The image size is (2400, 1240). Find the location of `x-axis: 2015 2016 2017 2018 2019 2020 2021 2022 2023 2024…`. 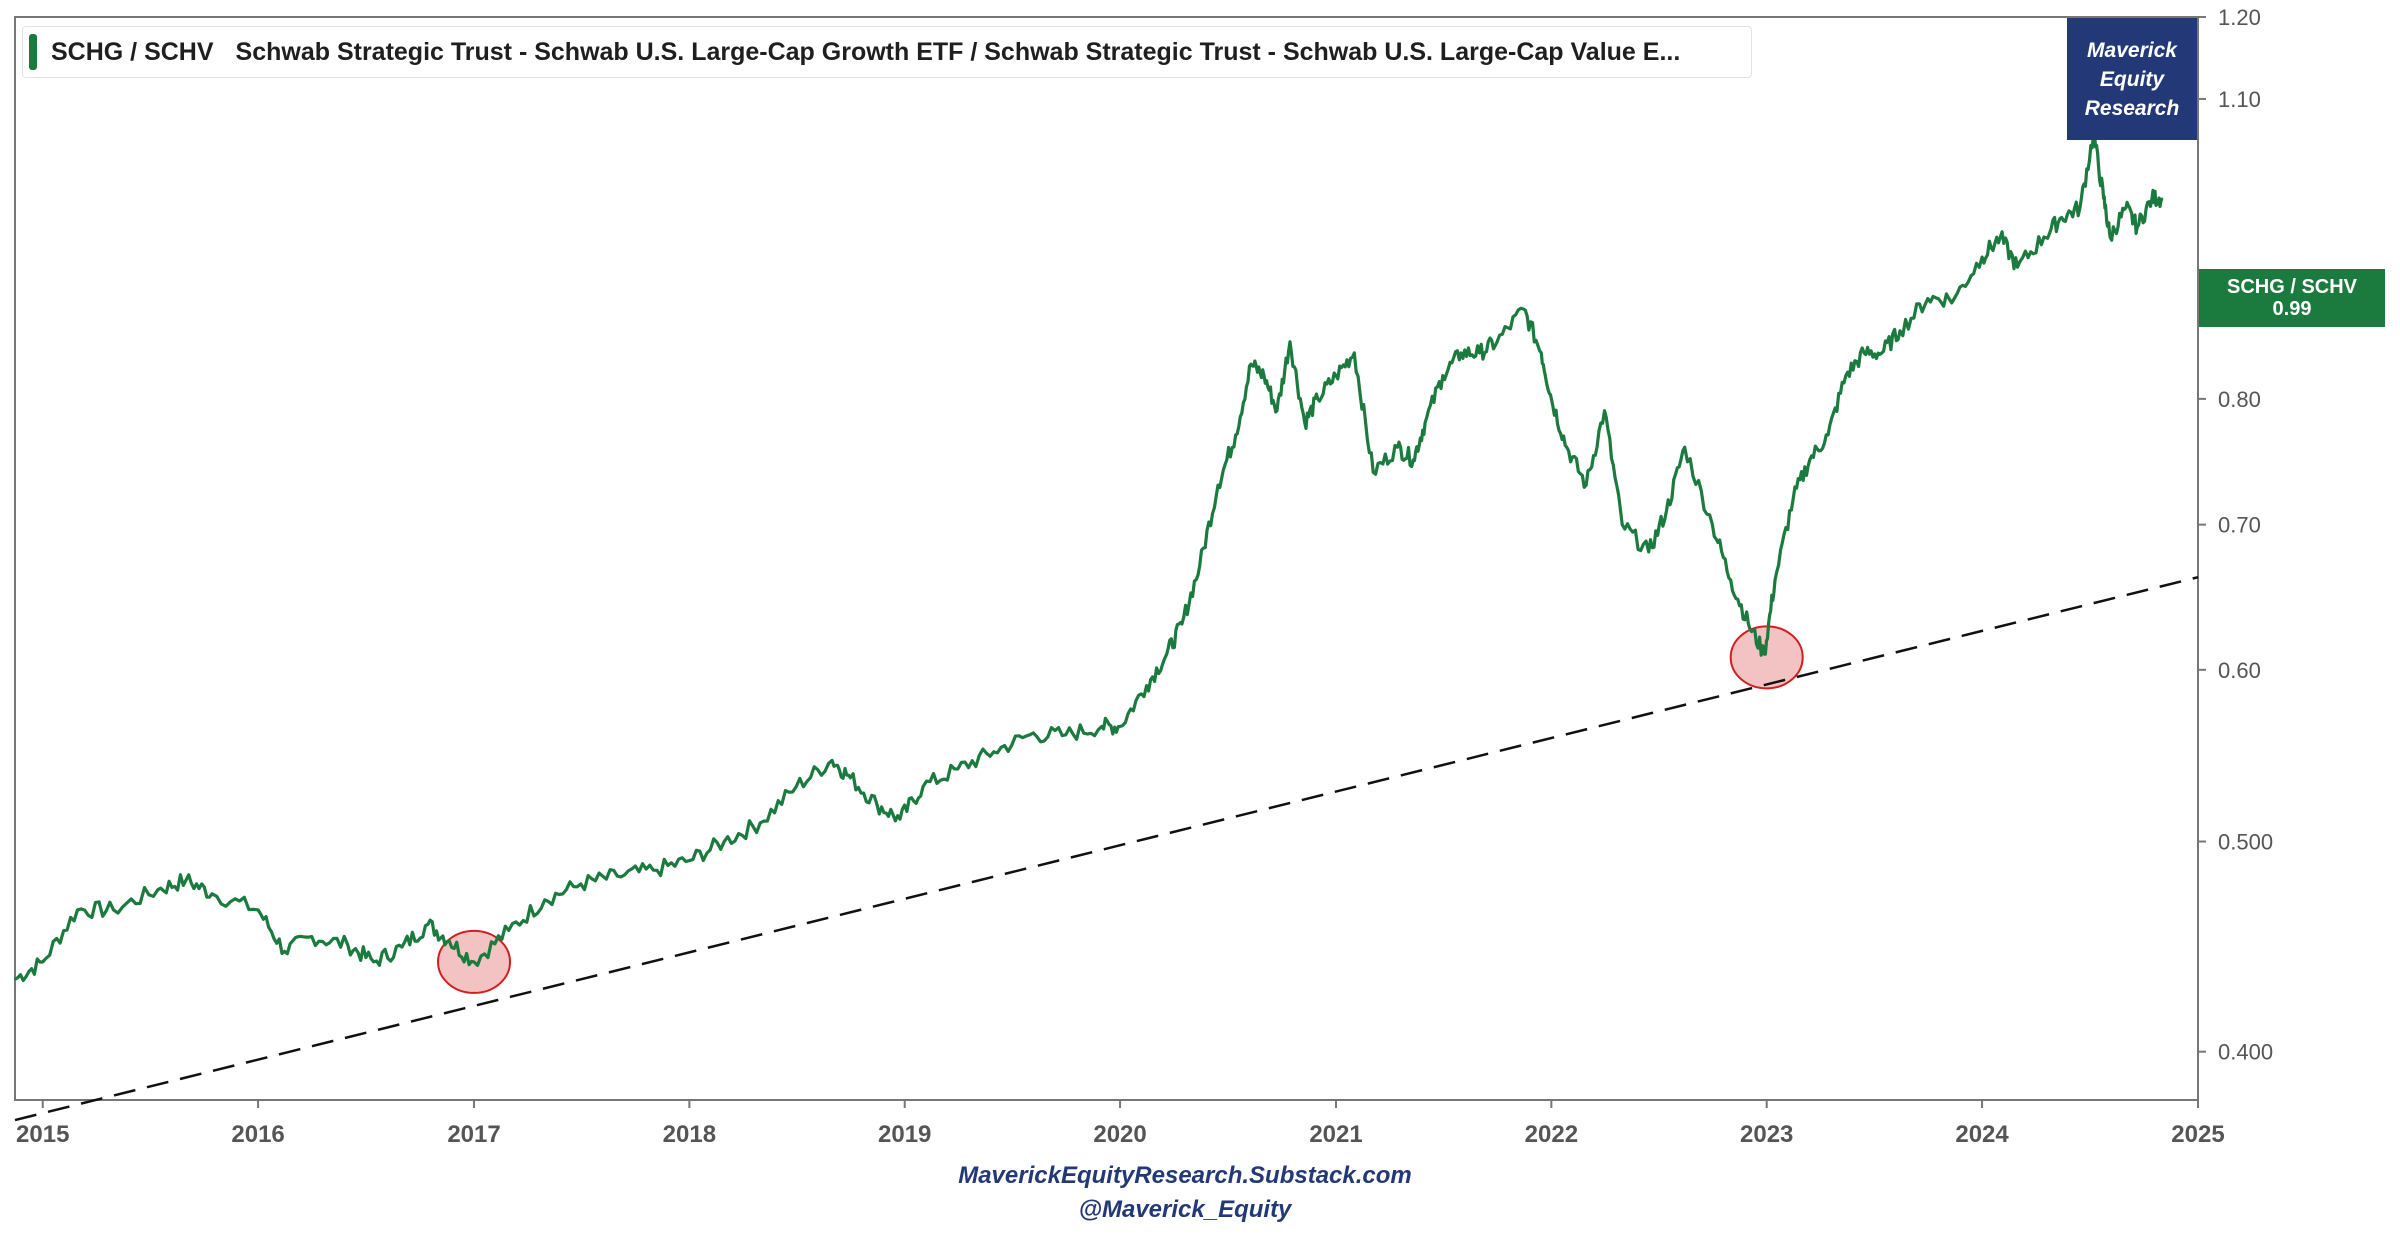

x-axis: 2015 2016 2017 2018 2019 2020 2021 2022 2023 2024… is located at coordinates (1120, 1124).